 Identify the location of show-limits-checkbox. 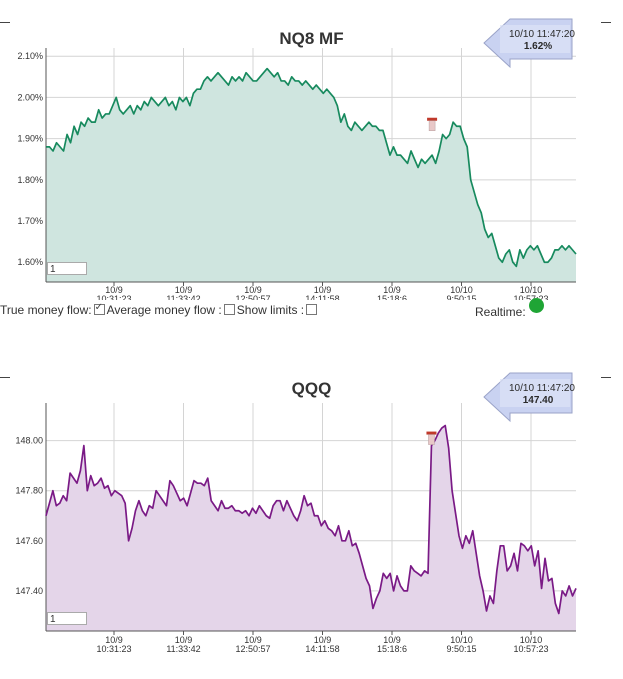
(312, 309).